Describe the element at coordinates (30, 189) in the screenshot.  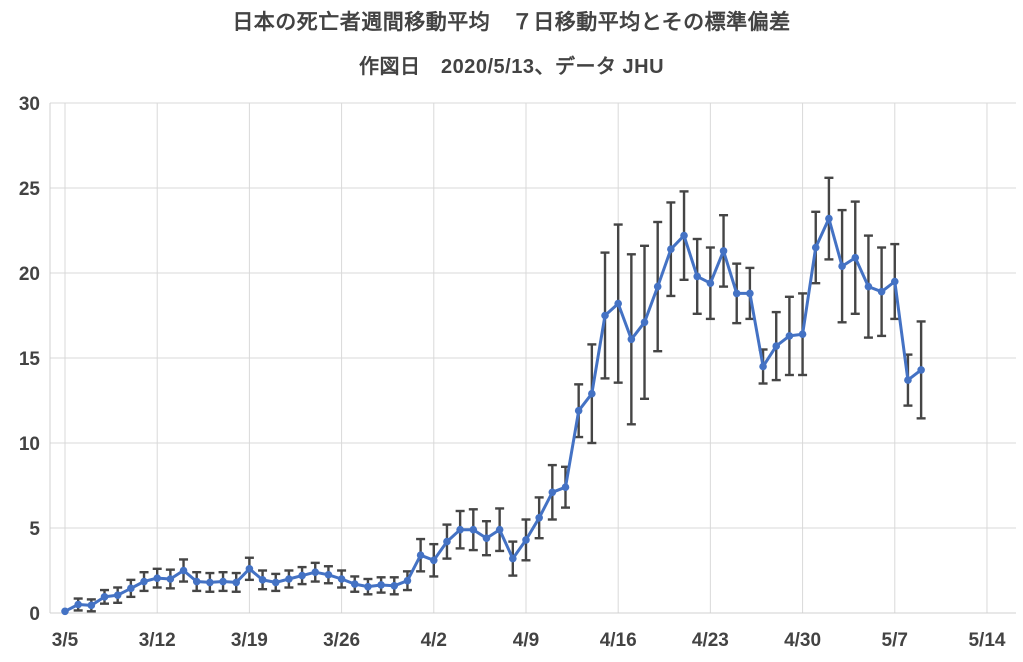
I see `y-tick-label: 25` at that location.